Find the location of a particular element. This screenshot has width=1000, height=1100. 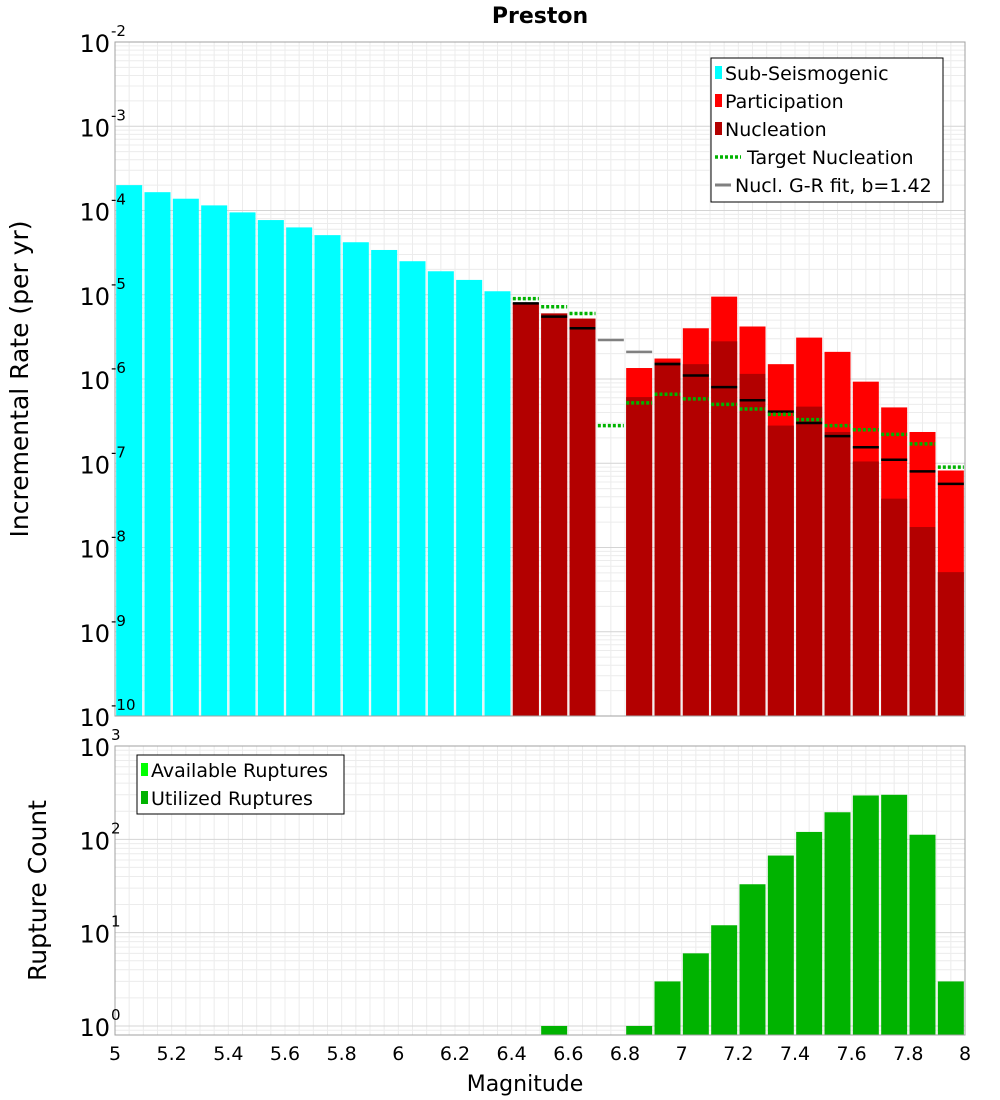

rate-chart-y-tick-exp: -8 is located at coordinates (118, 537).